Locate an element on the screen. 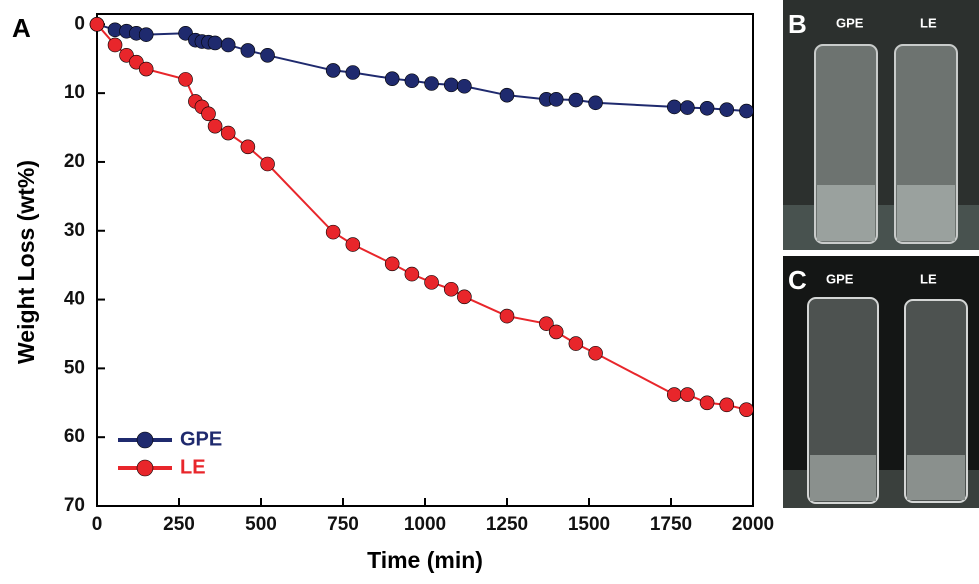 This screenshot has width=979, height=584. y-tick-label: 50 is located at coordinates (74, 367).